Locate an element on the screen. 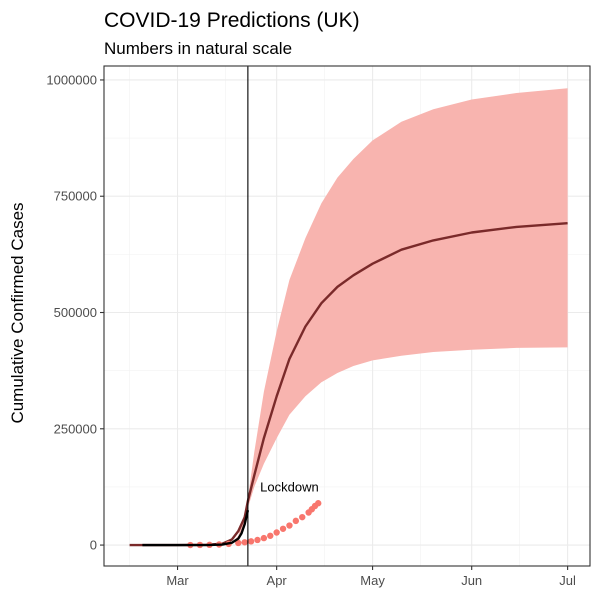 This screenshot has width=600, height=600. y-tick-label: 500000 is located at coordinates (75, 312).